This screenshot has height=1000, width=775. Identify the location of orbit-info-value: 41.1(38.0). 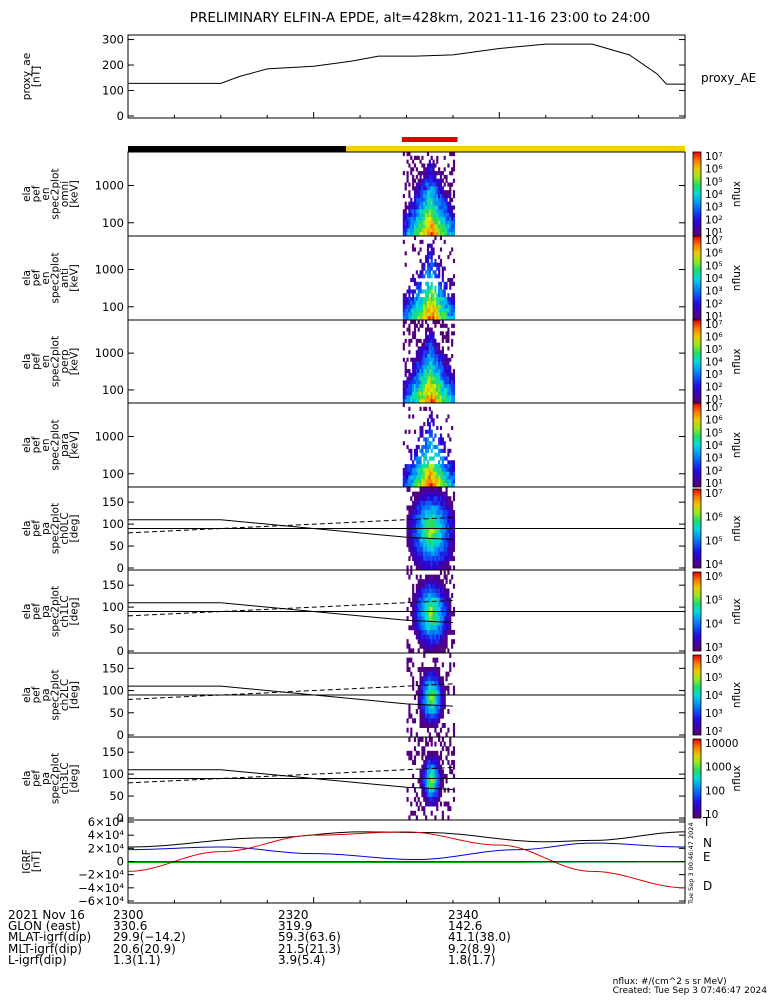
(479, 937).